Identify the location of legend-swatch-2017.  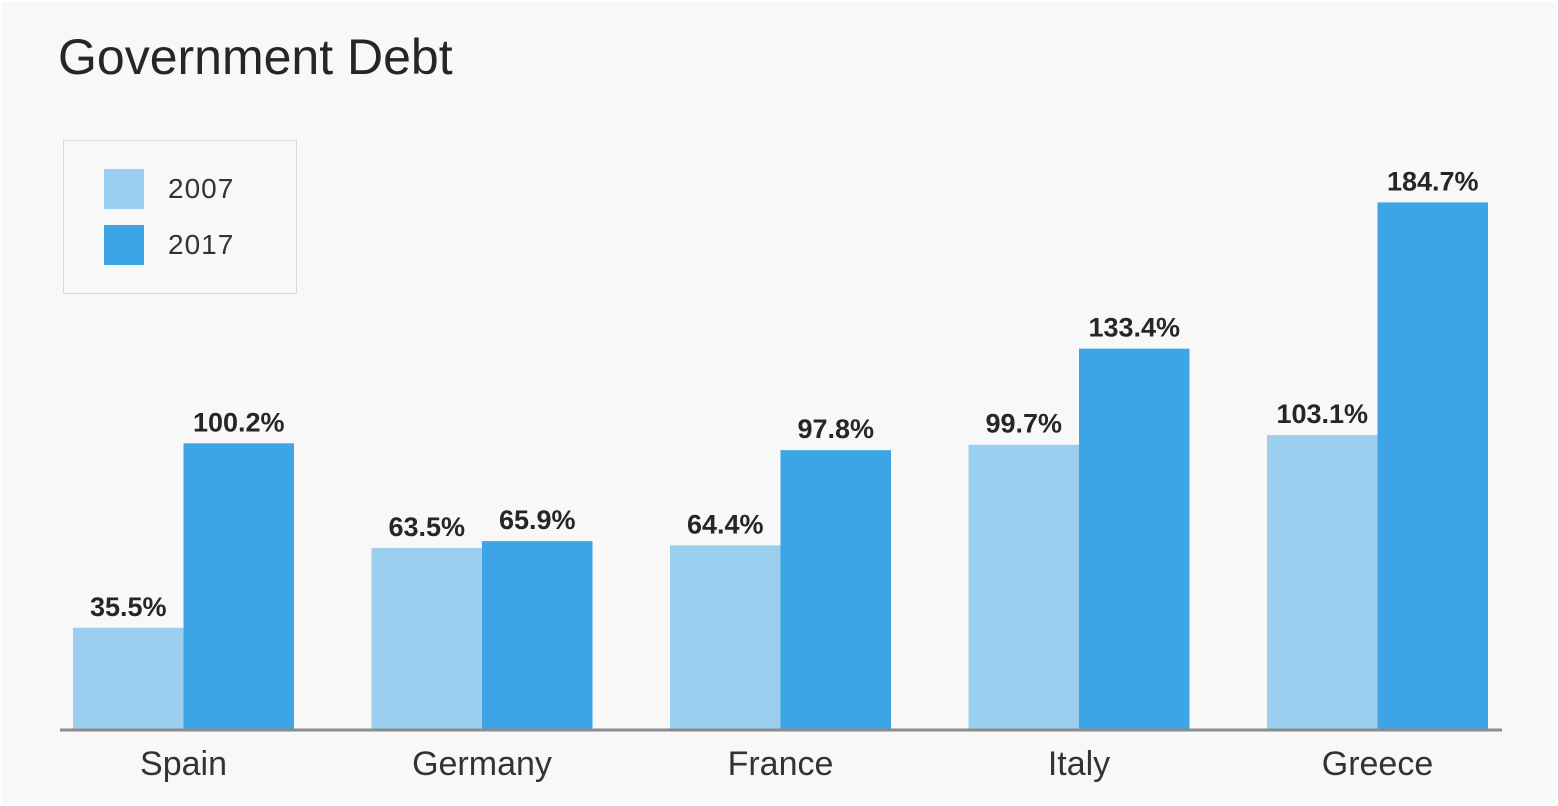
(124, 245).